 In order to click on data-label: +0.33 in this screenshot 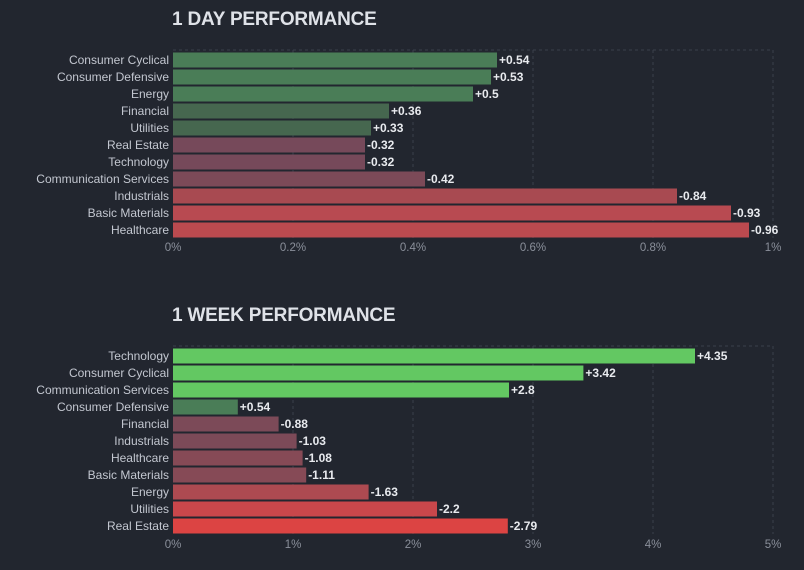, I will do `click(388, 128)`.